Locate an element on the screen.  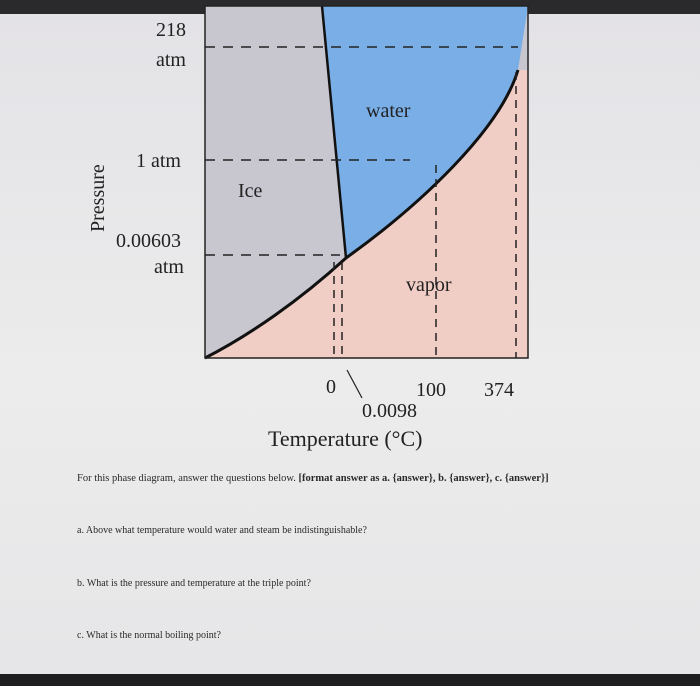
pressure-label-218-unit: atm is located at coordinates (171, 60).